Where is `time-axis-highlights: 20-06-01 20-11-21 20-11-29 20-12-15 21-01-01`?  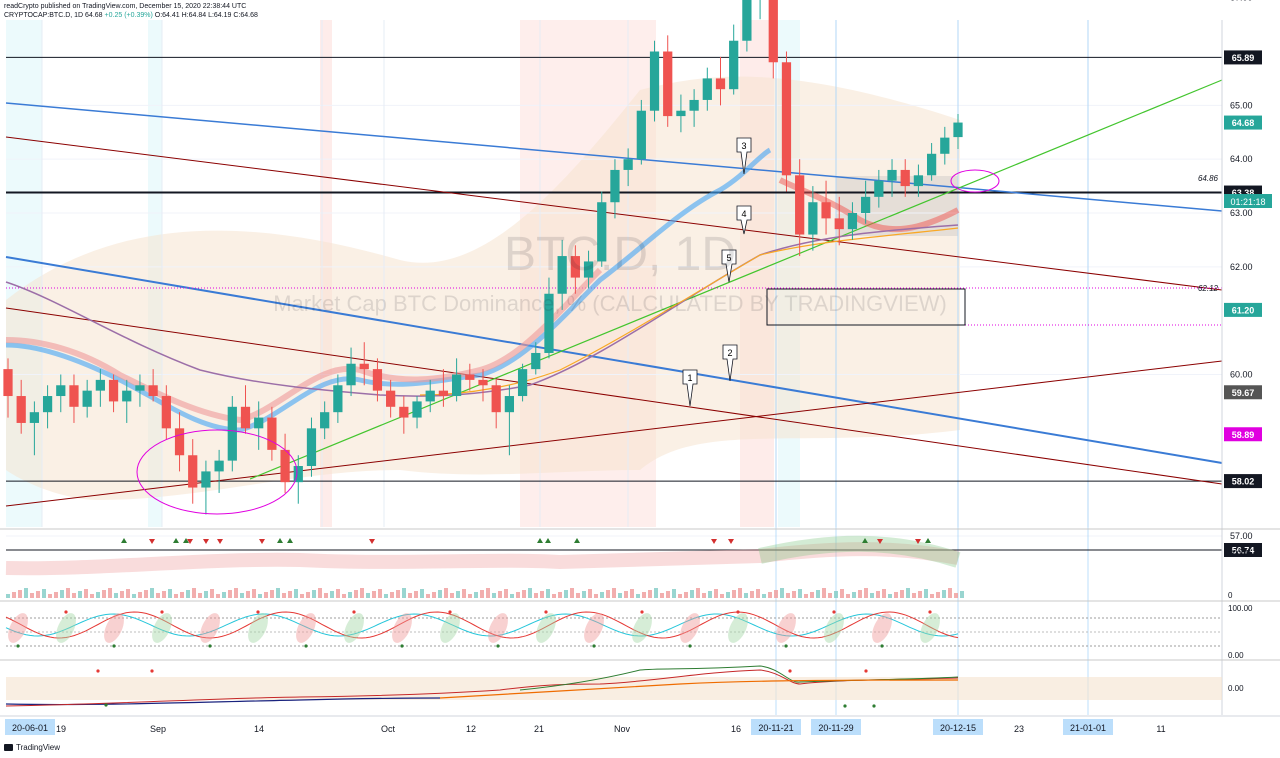 time-axis-highlights: 20-06-01 20-11-21 20-11-29 20-12-15 21-01-01 is located at coordinates (559, 727).